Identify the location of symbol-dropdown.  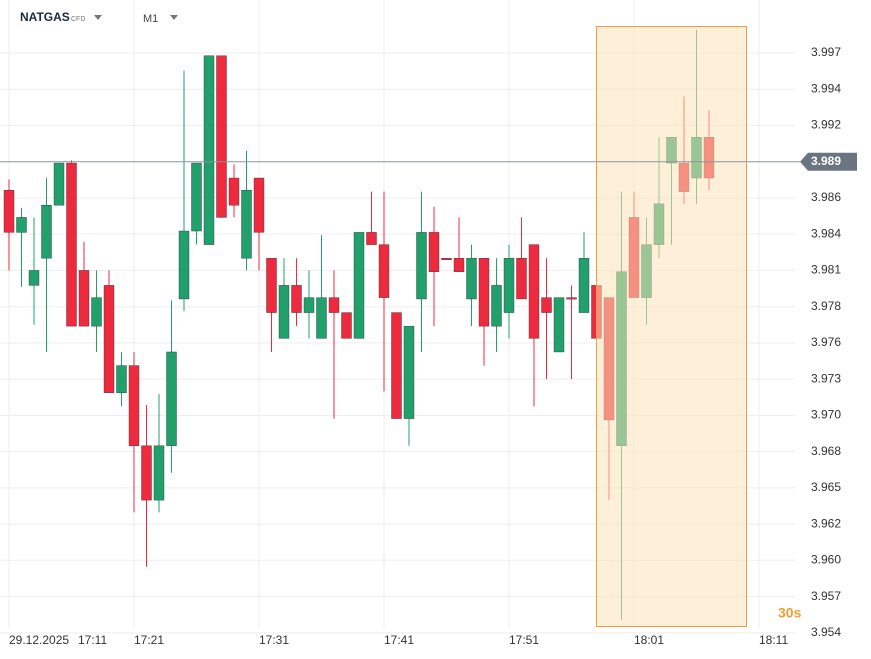
(98, 17).